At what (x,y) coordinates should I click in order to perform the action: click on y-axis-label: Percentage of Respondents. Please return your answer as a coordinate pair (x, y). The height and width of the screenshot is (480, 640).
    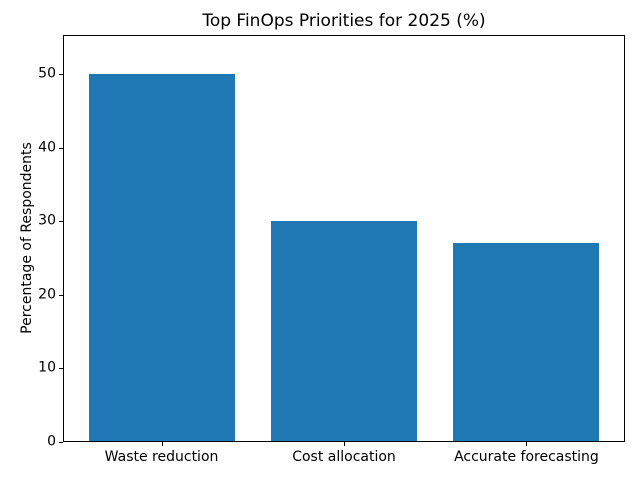
    Looking at the image, I should click on (27, 238).